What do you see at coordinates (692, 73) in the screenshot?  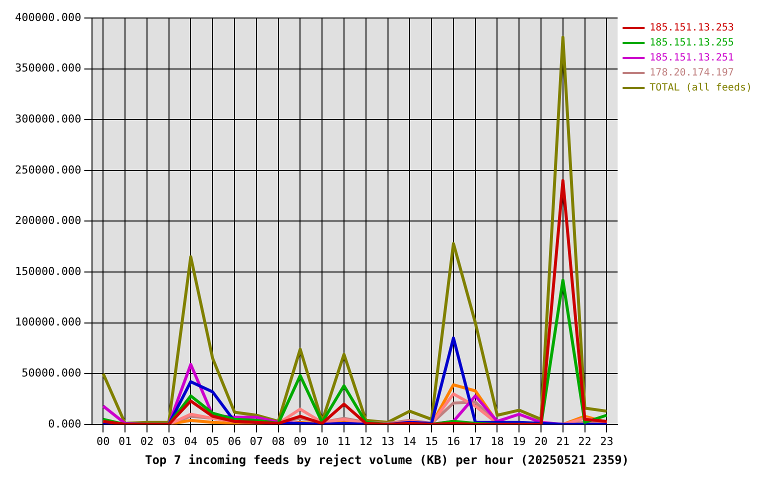 I see `legend-label: 178.20.174.197` at bounding box center [692, 73].